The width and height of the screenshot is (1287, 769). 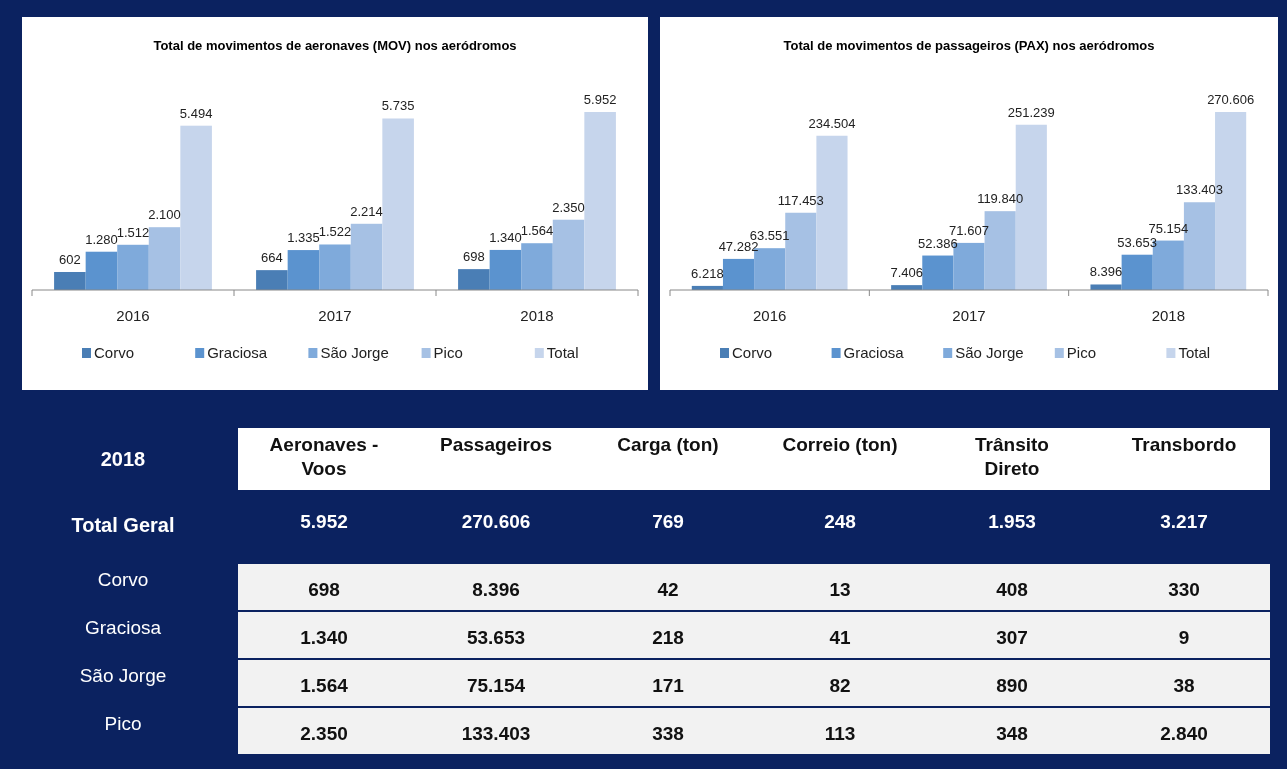 What do you see at coordinates (123, 723) in the screenshot?
I see `category-label: Pico` at bounding box center [123, 723].